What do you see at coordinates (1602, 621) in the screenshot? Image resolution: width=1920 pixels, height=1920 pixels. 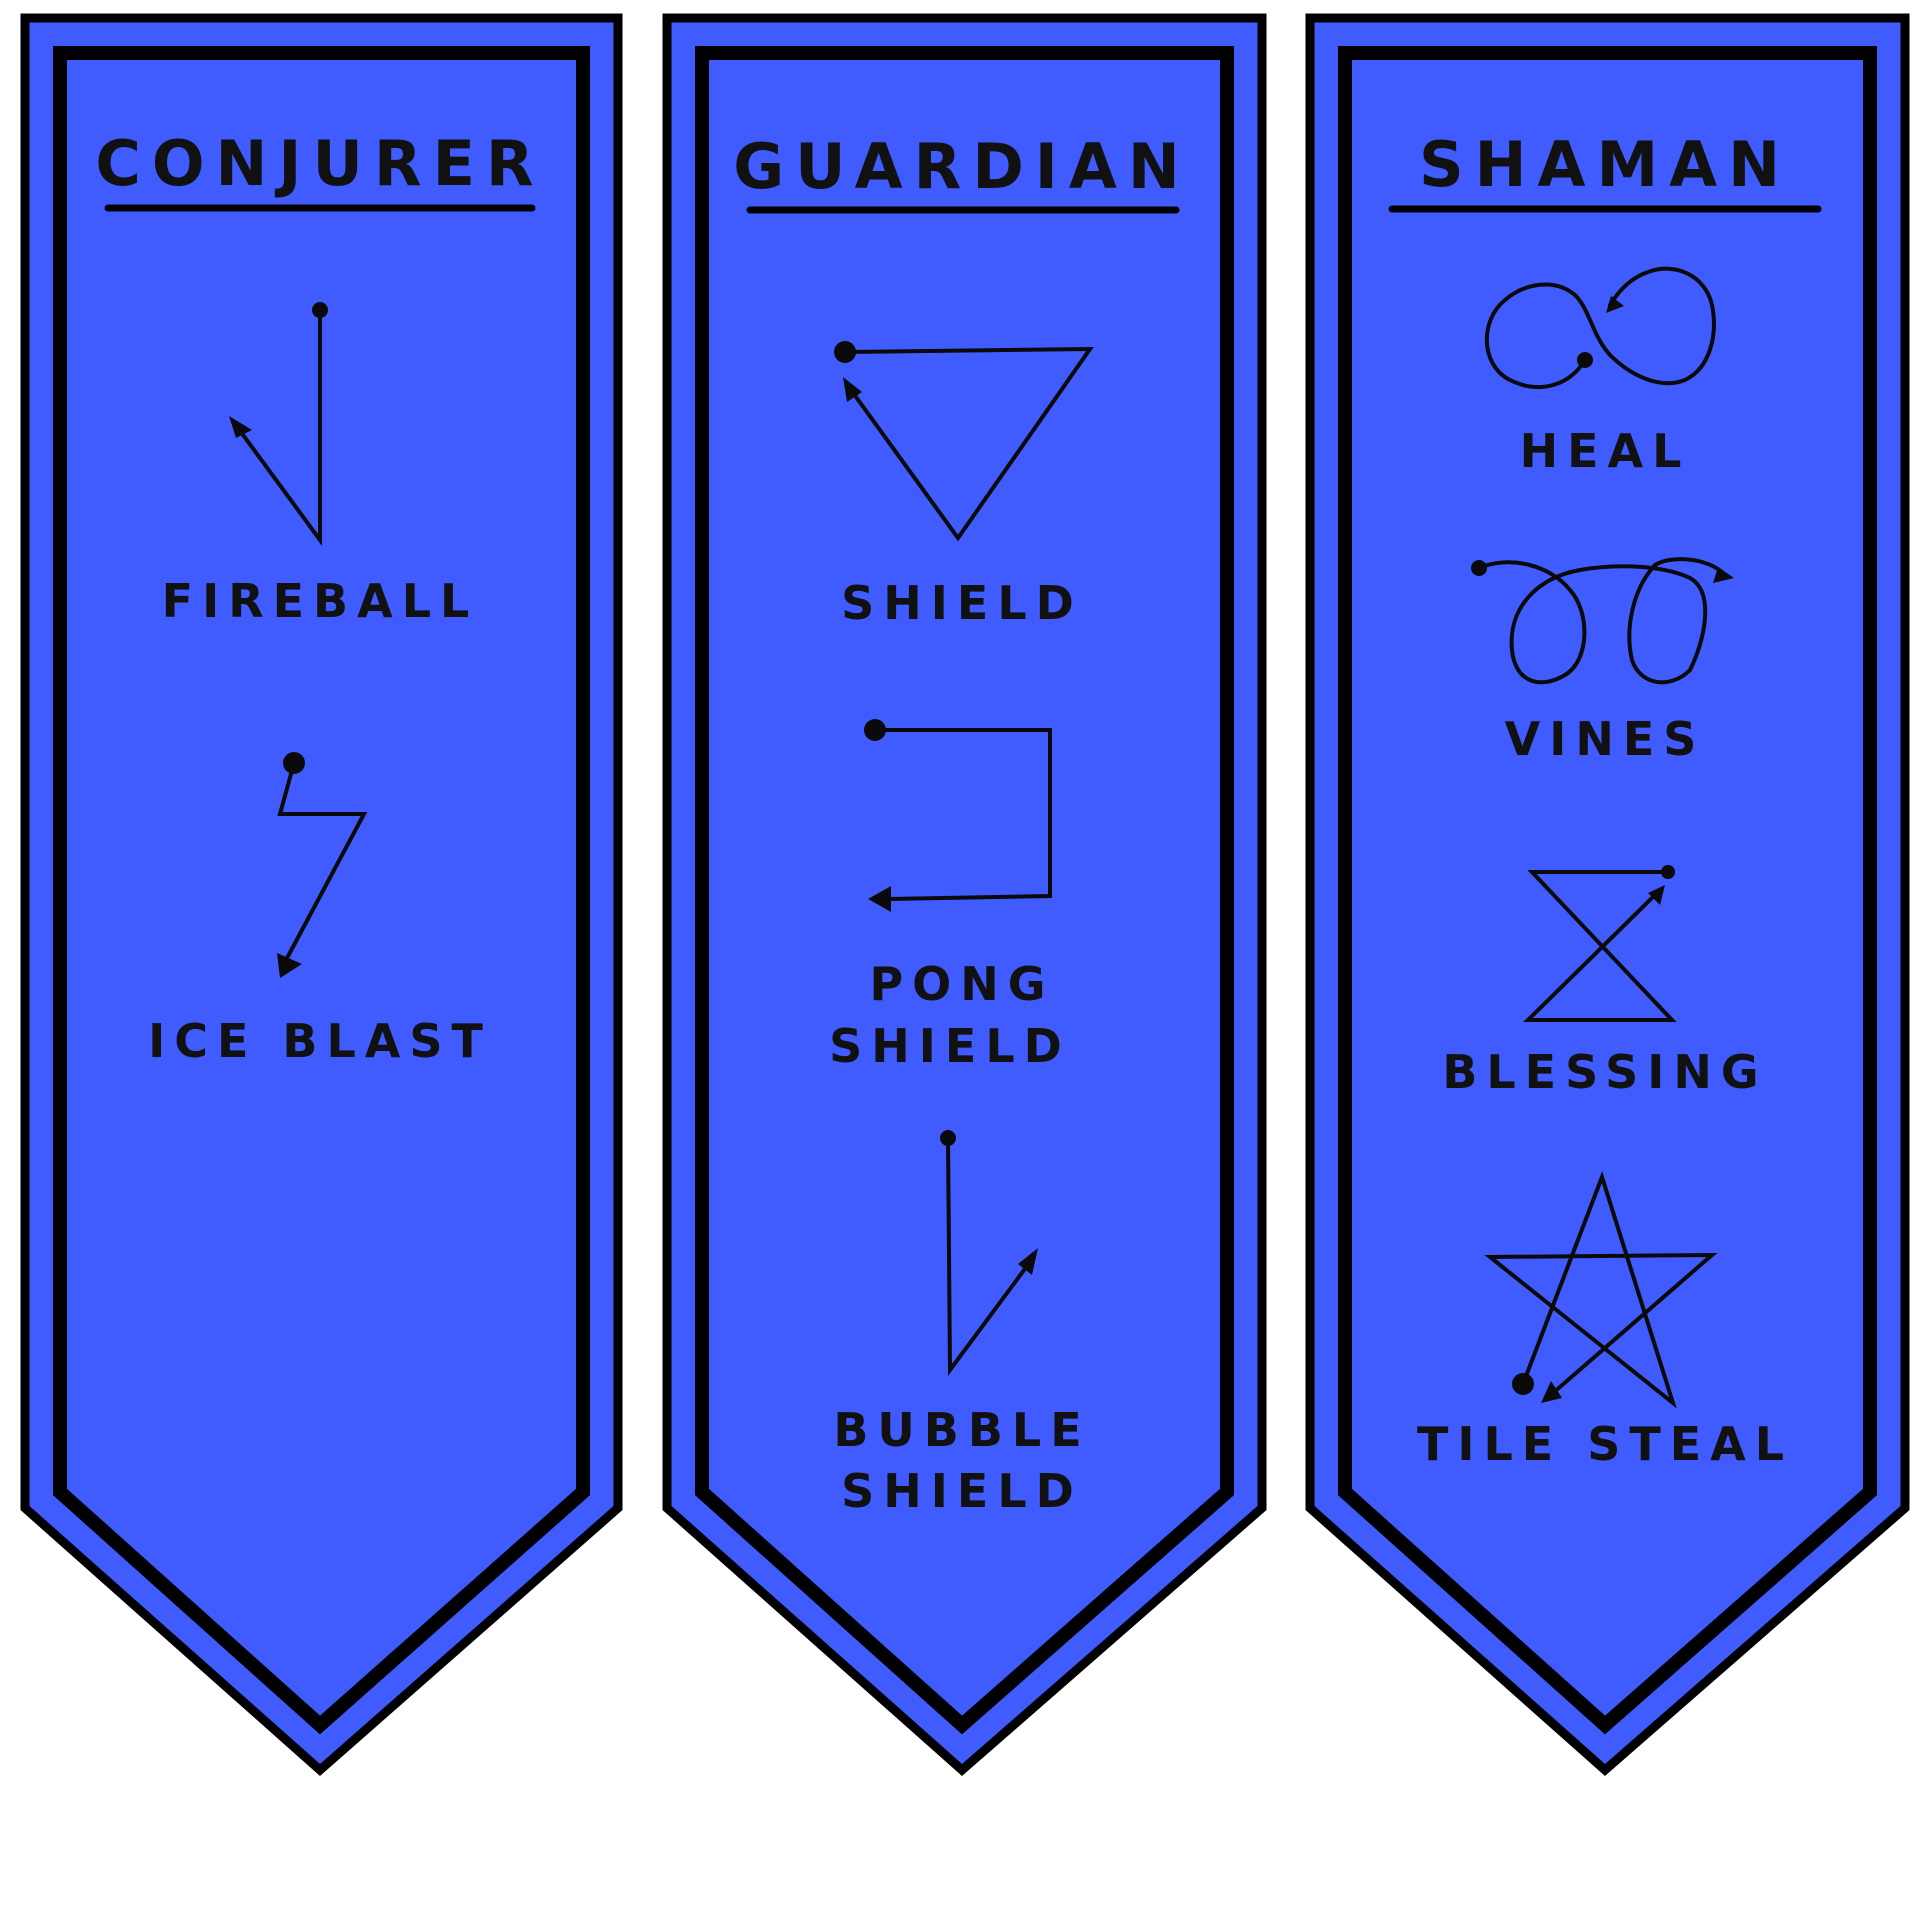 I see `double-loop-gesture-icon` at bounding box center [1602, 621].